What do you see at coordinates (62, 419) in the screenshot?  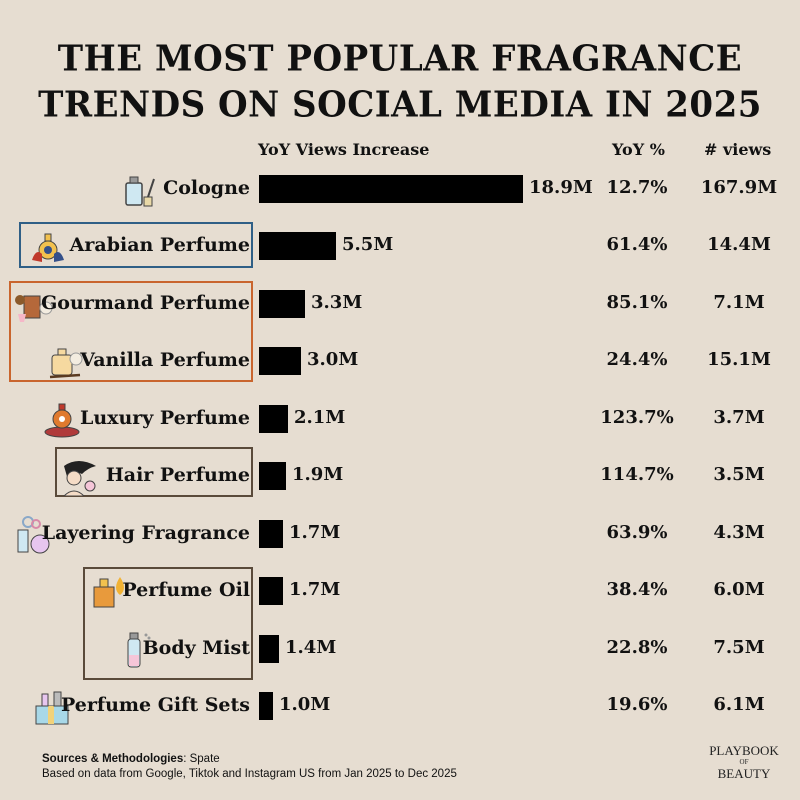 I see `luxury-perfume-icon` at bounding box center [62, 419].